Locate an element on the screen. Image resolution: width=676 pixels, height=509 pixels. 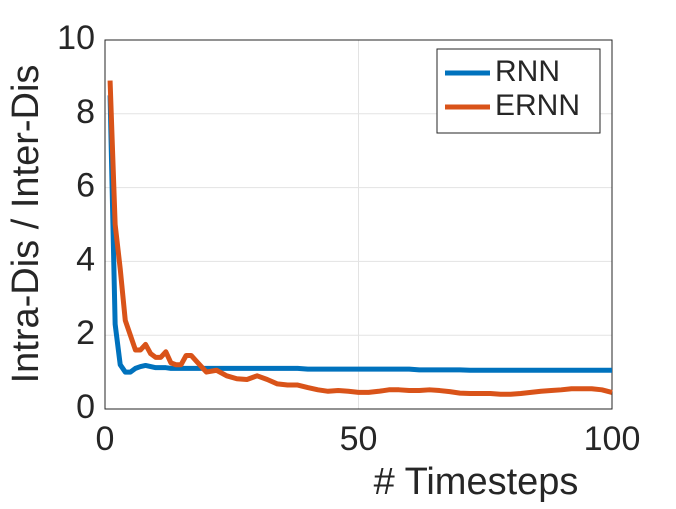
legend-label: ERNN is located at coordinates (537, 105).